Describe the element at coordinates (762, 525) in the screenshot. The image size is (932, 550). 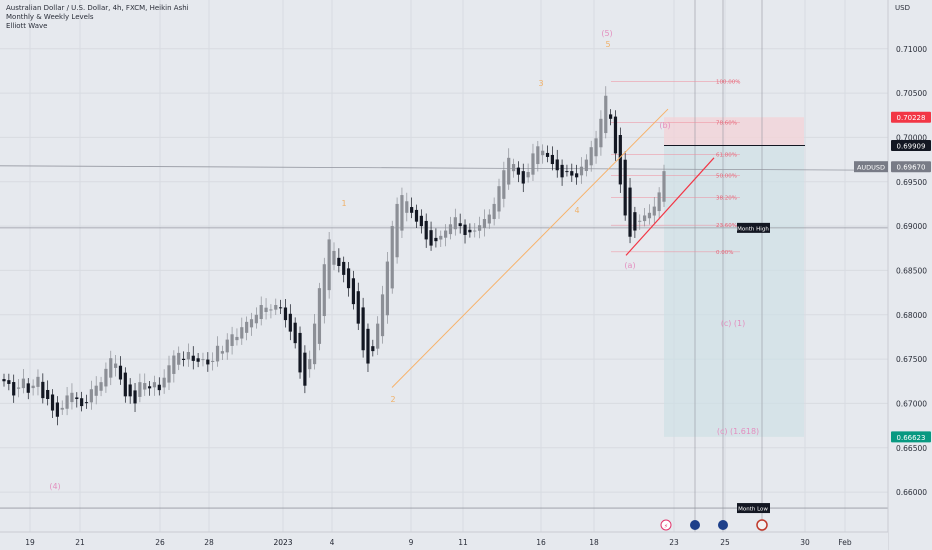
I see `us-flag-icon` at that location.